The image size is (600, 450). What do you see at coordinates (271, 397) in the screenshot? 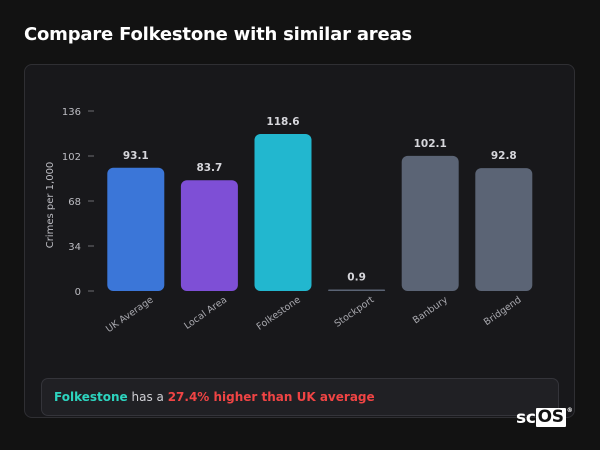
I see `summary-difference: 27.4% higher than UK average` at bounding box center [271, 397].